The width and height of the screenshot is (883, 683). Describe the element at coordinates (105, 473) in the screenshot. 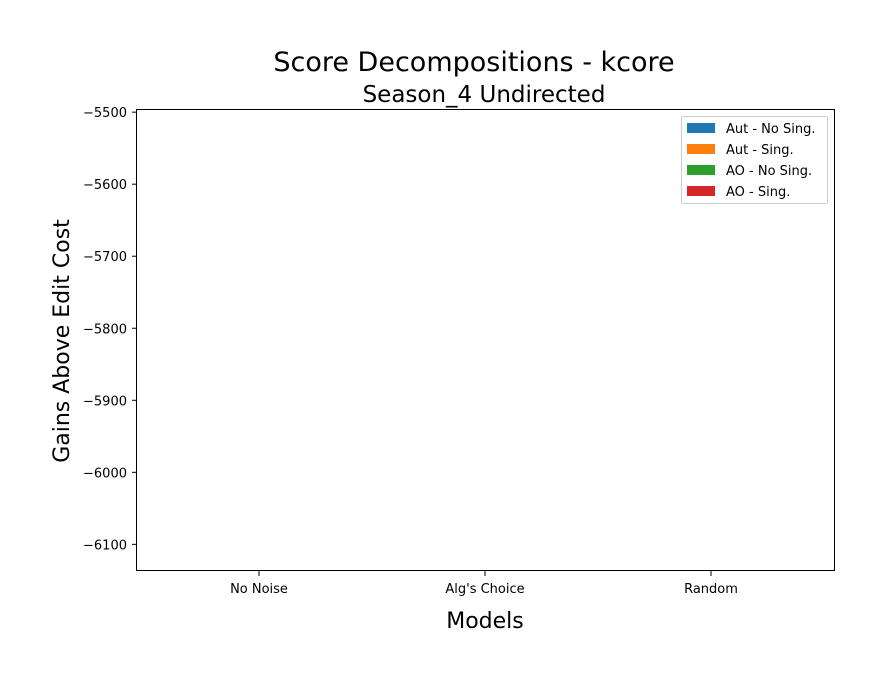

I see `y-tick-label: −6000` at that location.